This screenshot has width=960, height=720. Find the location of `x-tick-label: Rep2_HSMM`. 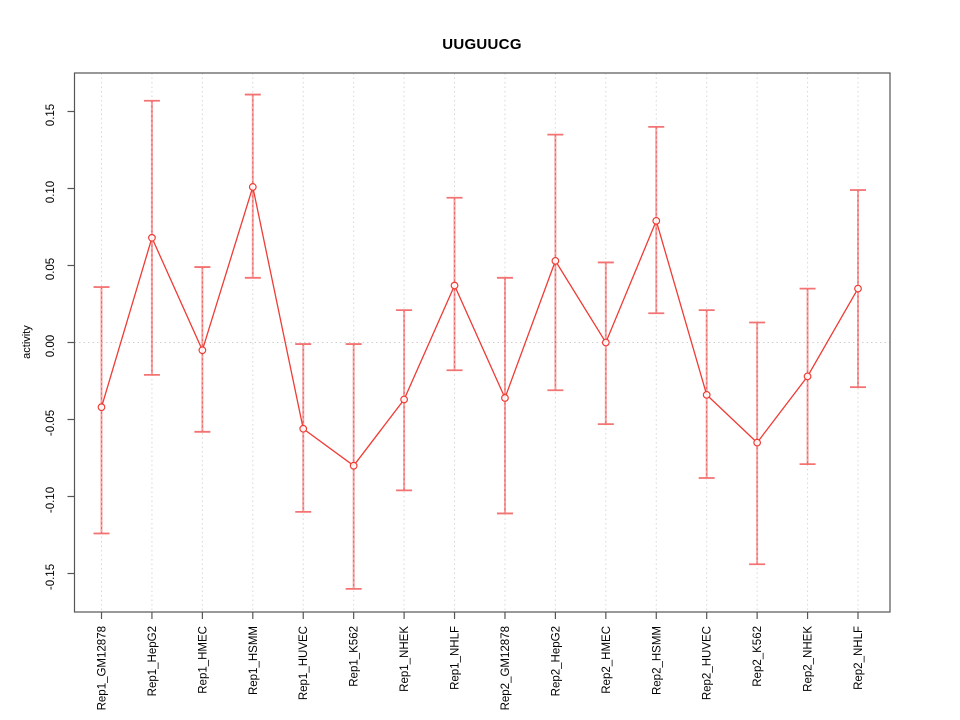

x-tick-label: Rep2_HSMM is located at coordinates (657, 660).